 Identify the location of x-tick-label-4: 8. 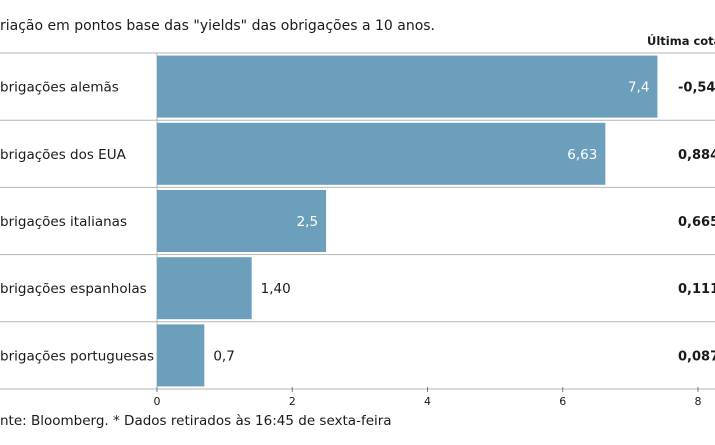
(698, 401).